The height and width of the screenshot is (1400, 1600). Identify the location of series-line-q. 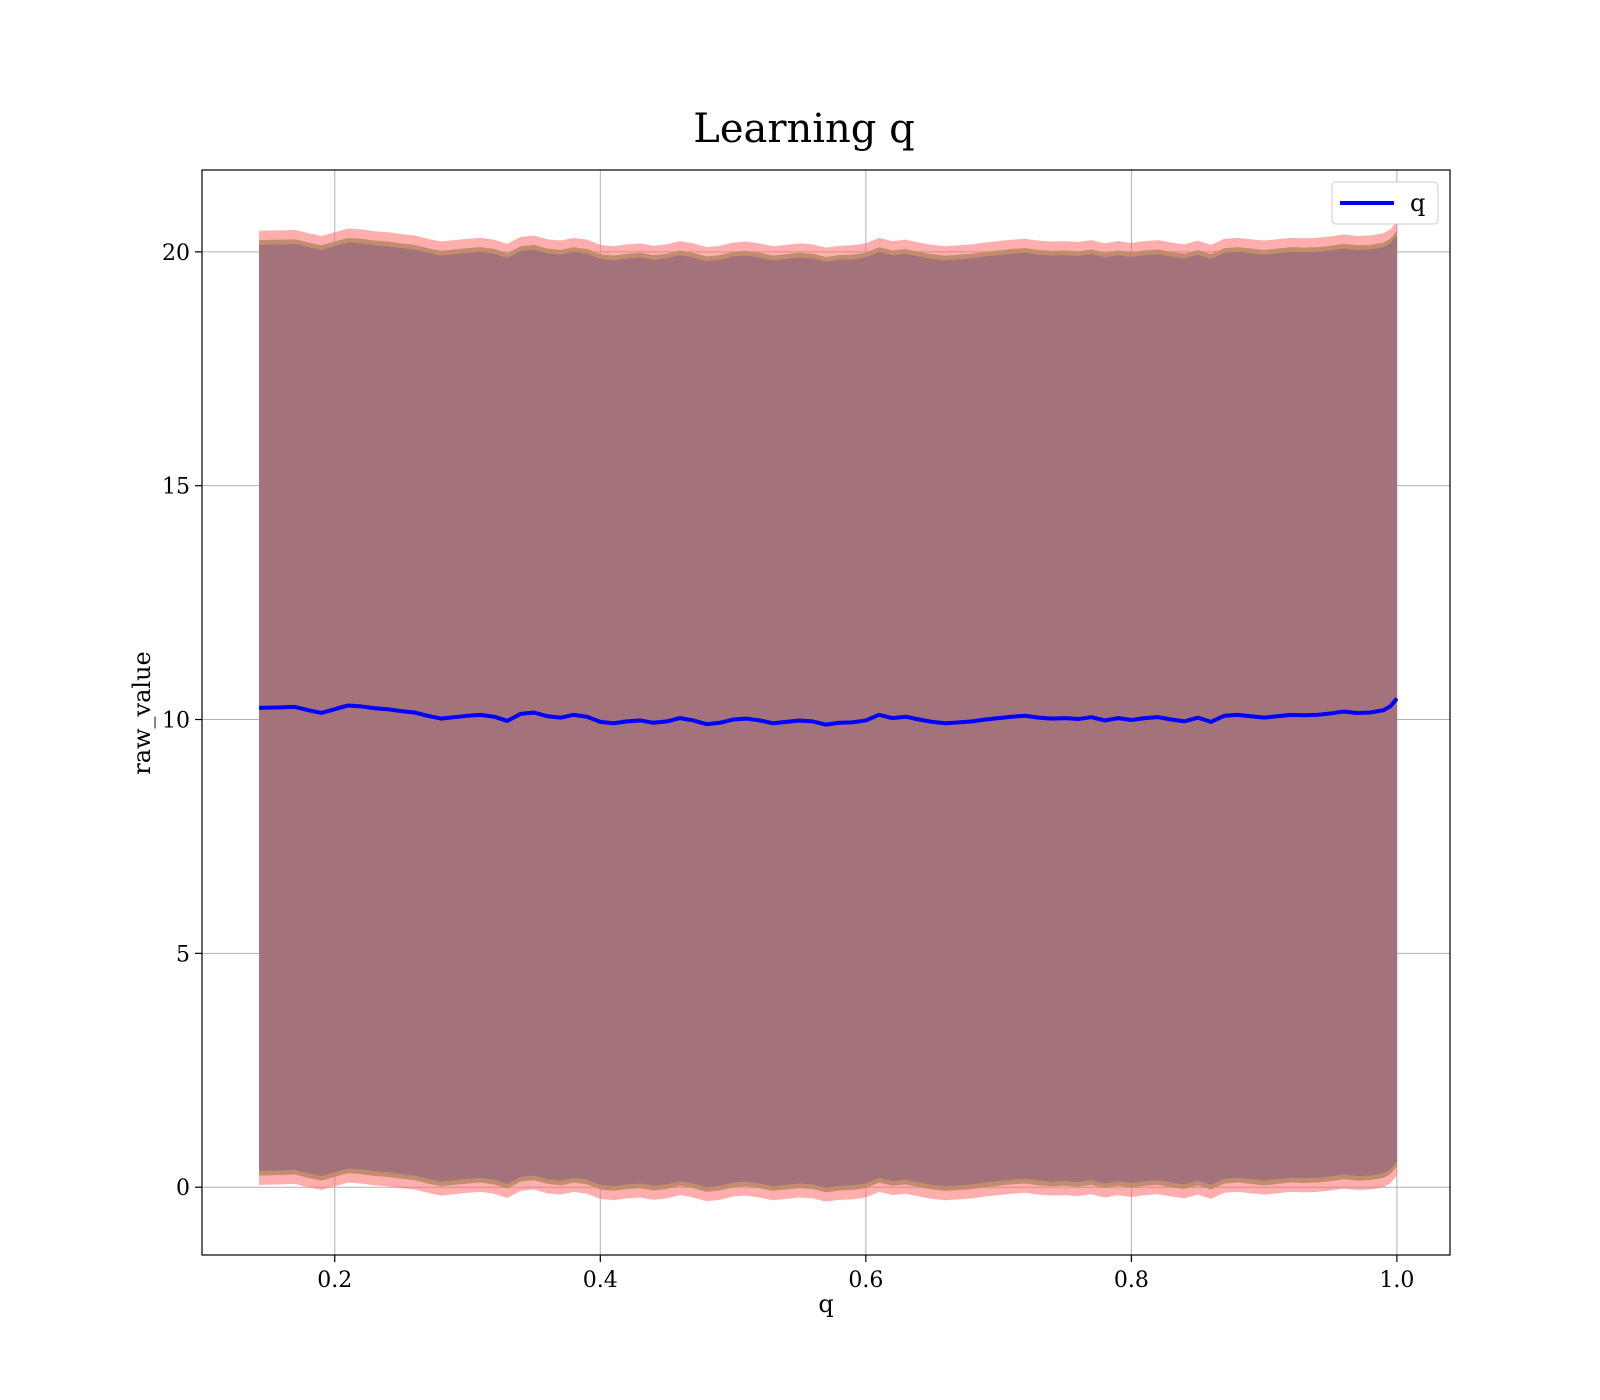
(829, 712).